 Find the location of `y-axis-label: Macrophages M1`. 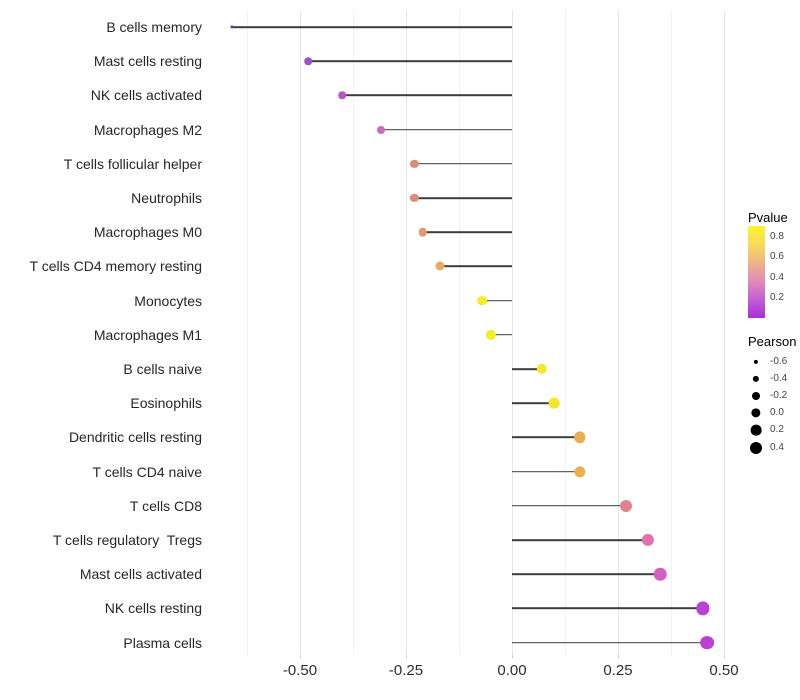

y-axis-label: Macrophages M1 is located at coordinates (147, 334).